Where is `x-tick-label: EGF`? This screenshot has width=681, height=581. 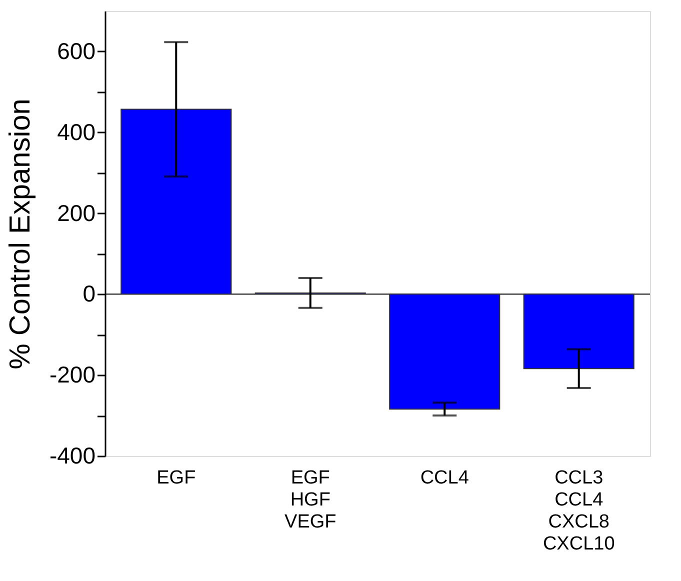 x-tick-label: EGF is located at coordinates (176, 478).